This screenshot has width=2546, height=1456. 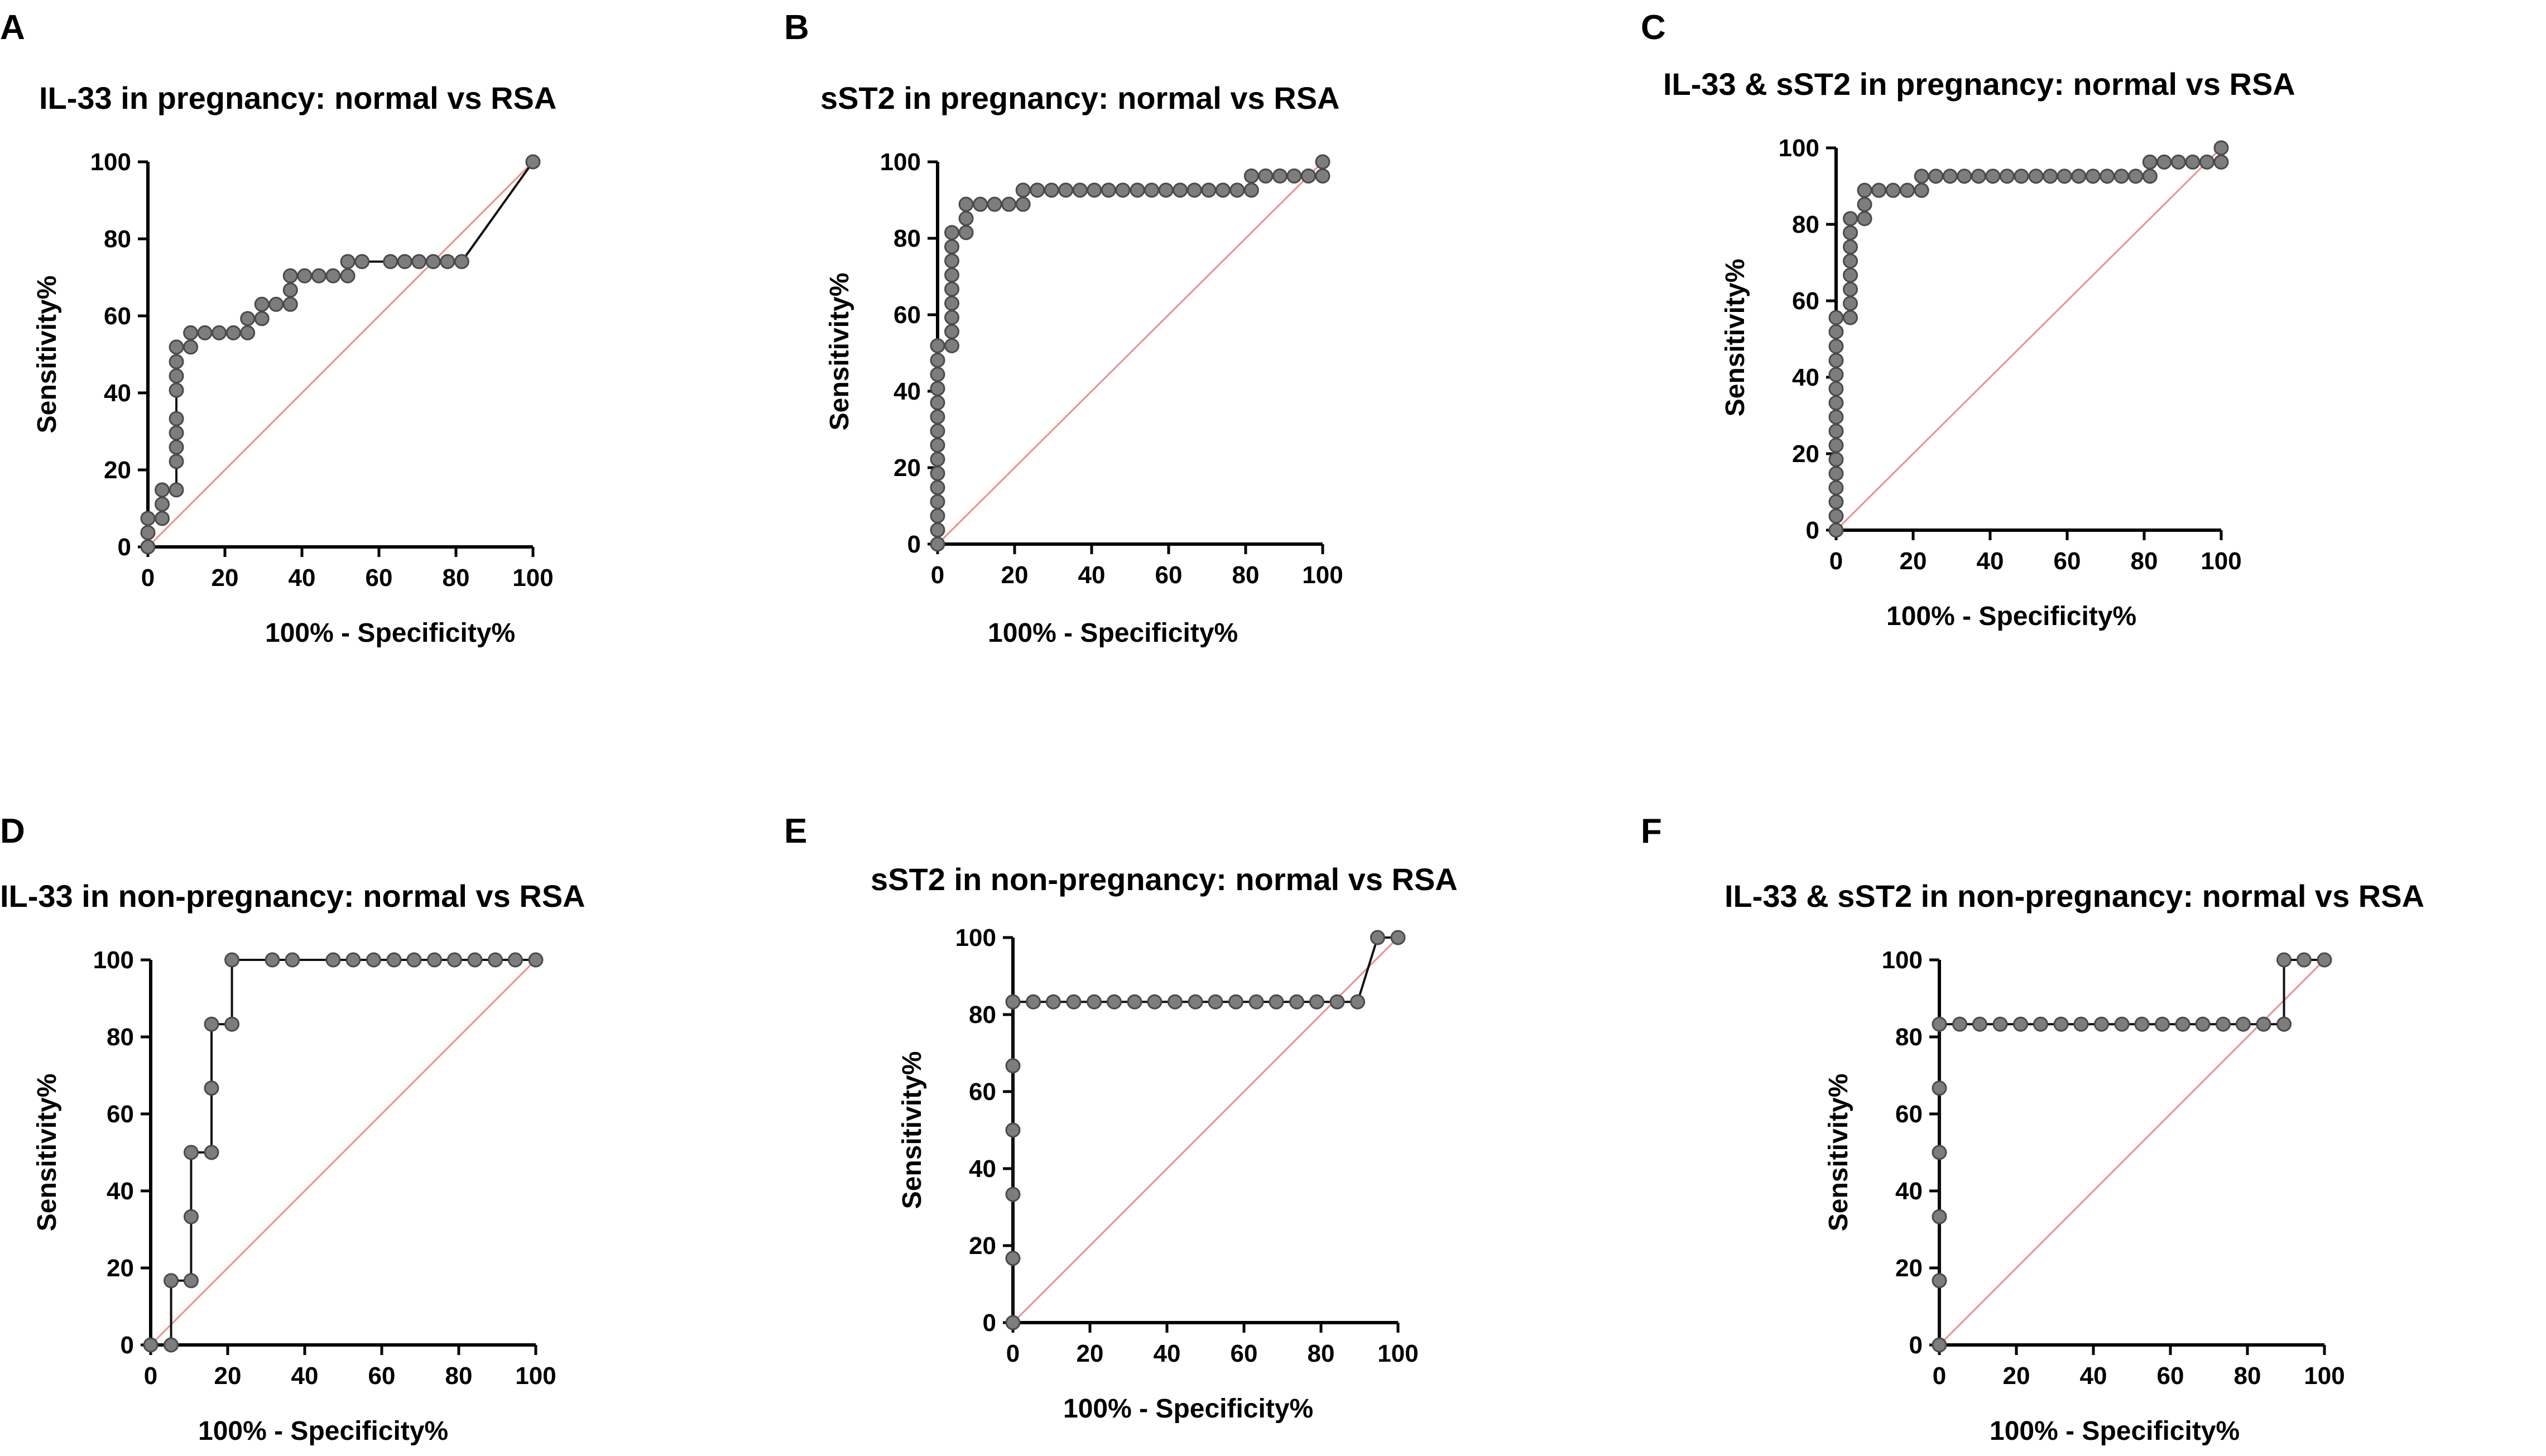 I want to click on x-tick-label: 0, so click(x=150, y=1376).